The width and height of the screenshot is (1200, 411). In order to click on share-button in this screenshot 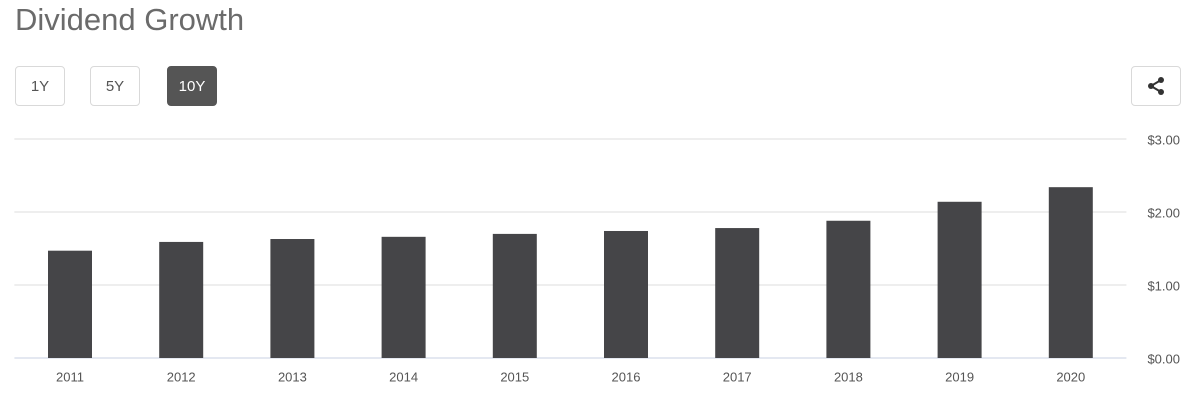, I will do `click(1156, 86)`.